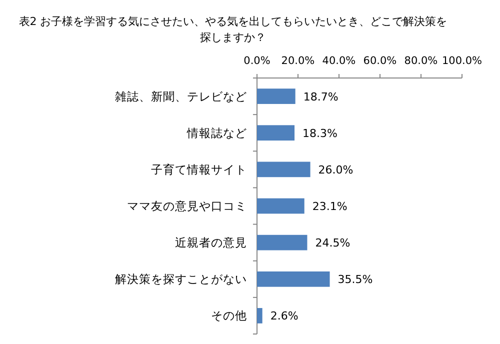 This screenshot has width=500, height=344. Describe the element at coordinates (332, 243) in the screenshot. I see `data-label: 24.5%` at that location.